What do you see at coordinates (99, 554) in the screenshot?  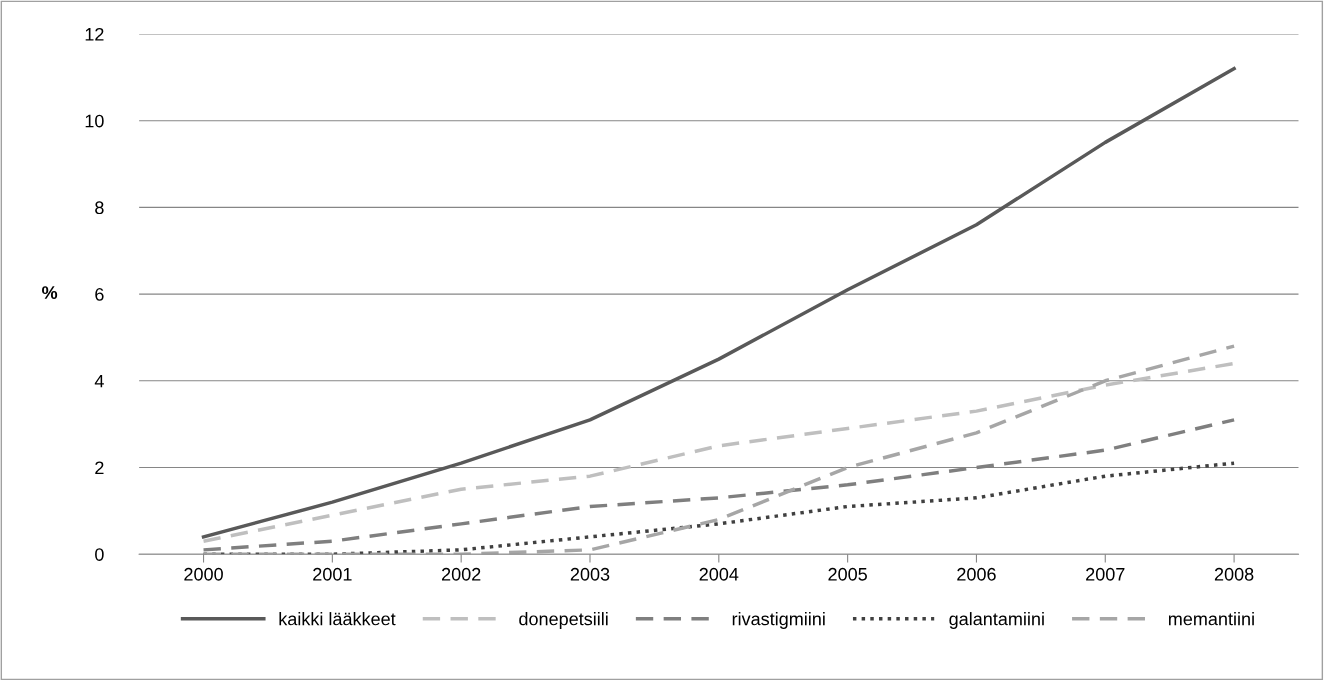 I see `y-tick-label: 0` at bounding box center [99, 554].